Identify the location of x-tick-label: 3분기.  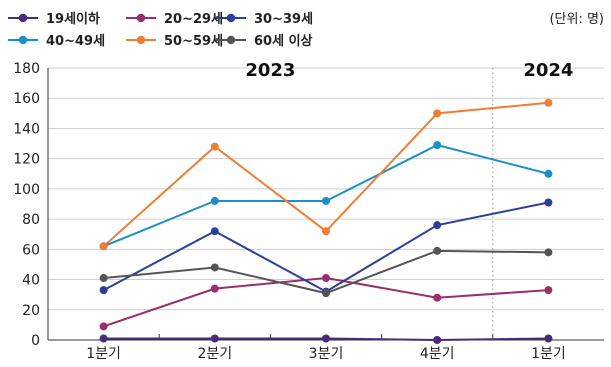
(326, 354).